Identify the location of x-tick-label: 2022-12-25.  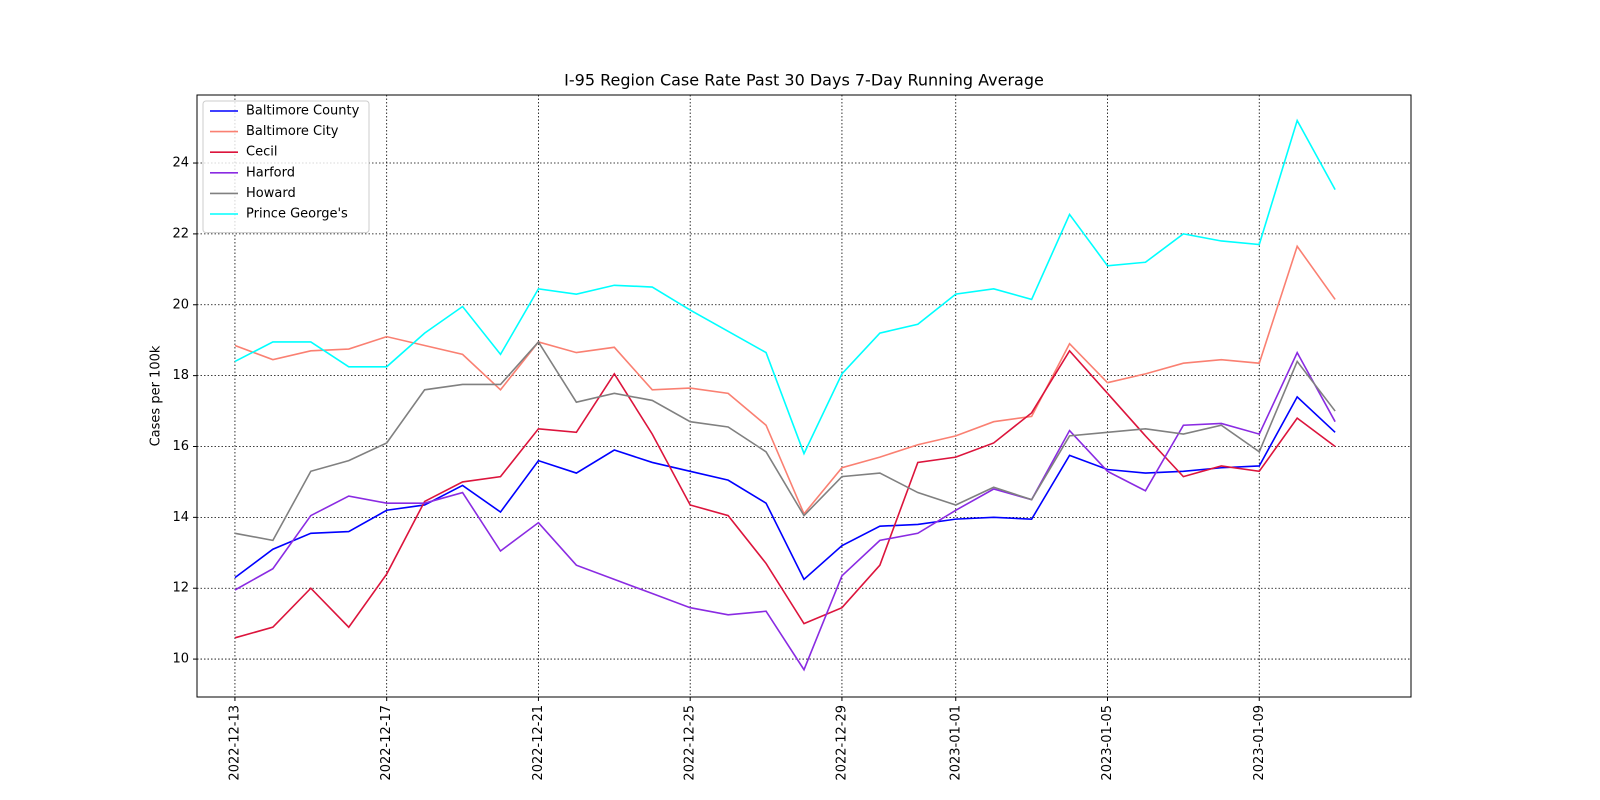
(690, 743).